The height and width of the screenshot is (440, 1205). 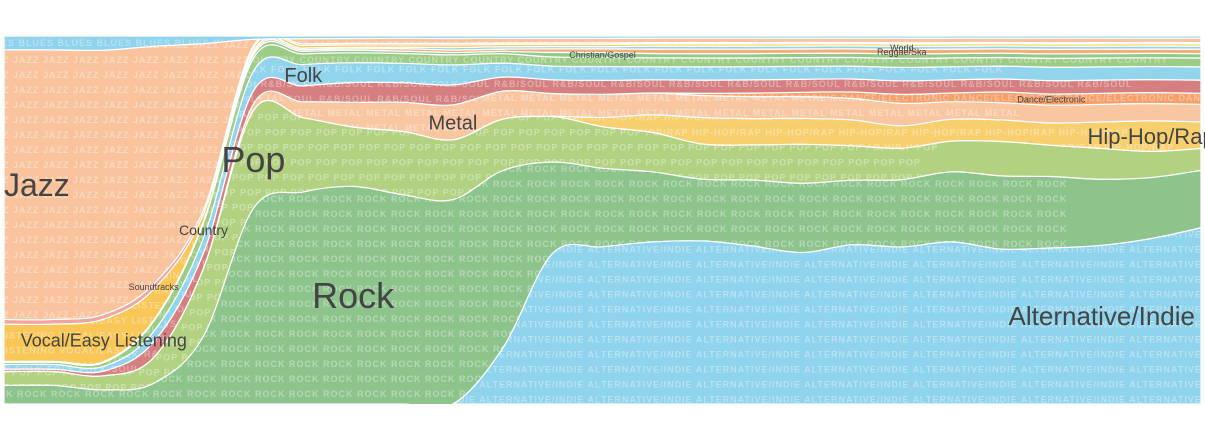 What do you see at coordinates (602, 44) in the screenshot?
I see `stream-area-blues` at bounding box center [602, 44].